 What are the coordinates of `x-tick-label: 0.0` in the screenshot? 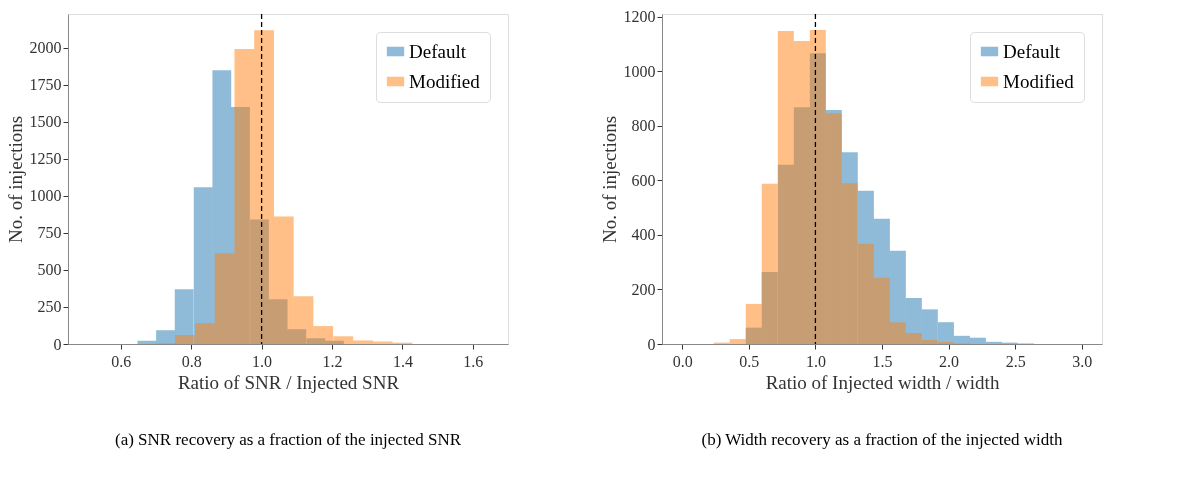 It's located at (682, 361).